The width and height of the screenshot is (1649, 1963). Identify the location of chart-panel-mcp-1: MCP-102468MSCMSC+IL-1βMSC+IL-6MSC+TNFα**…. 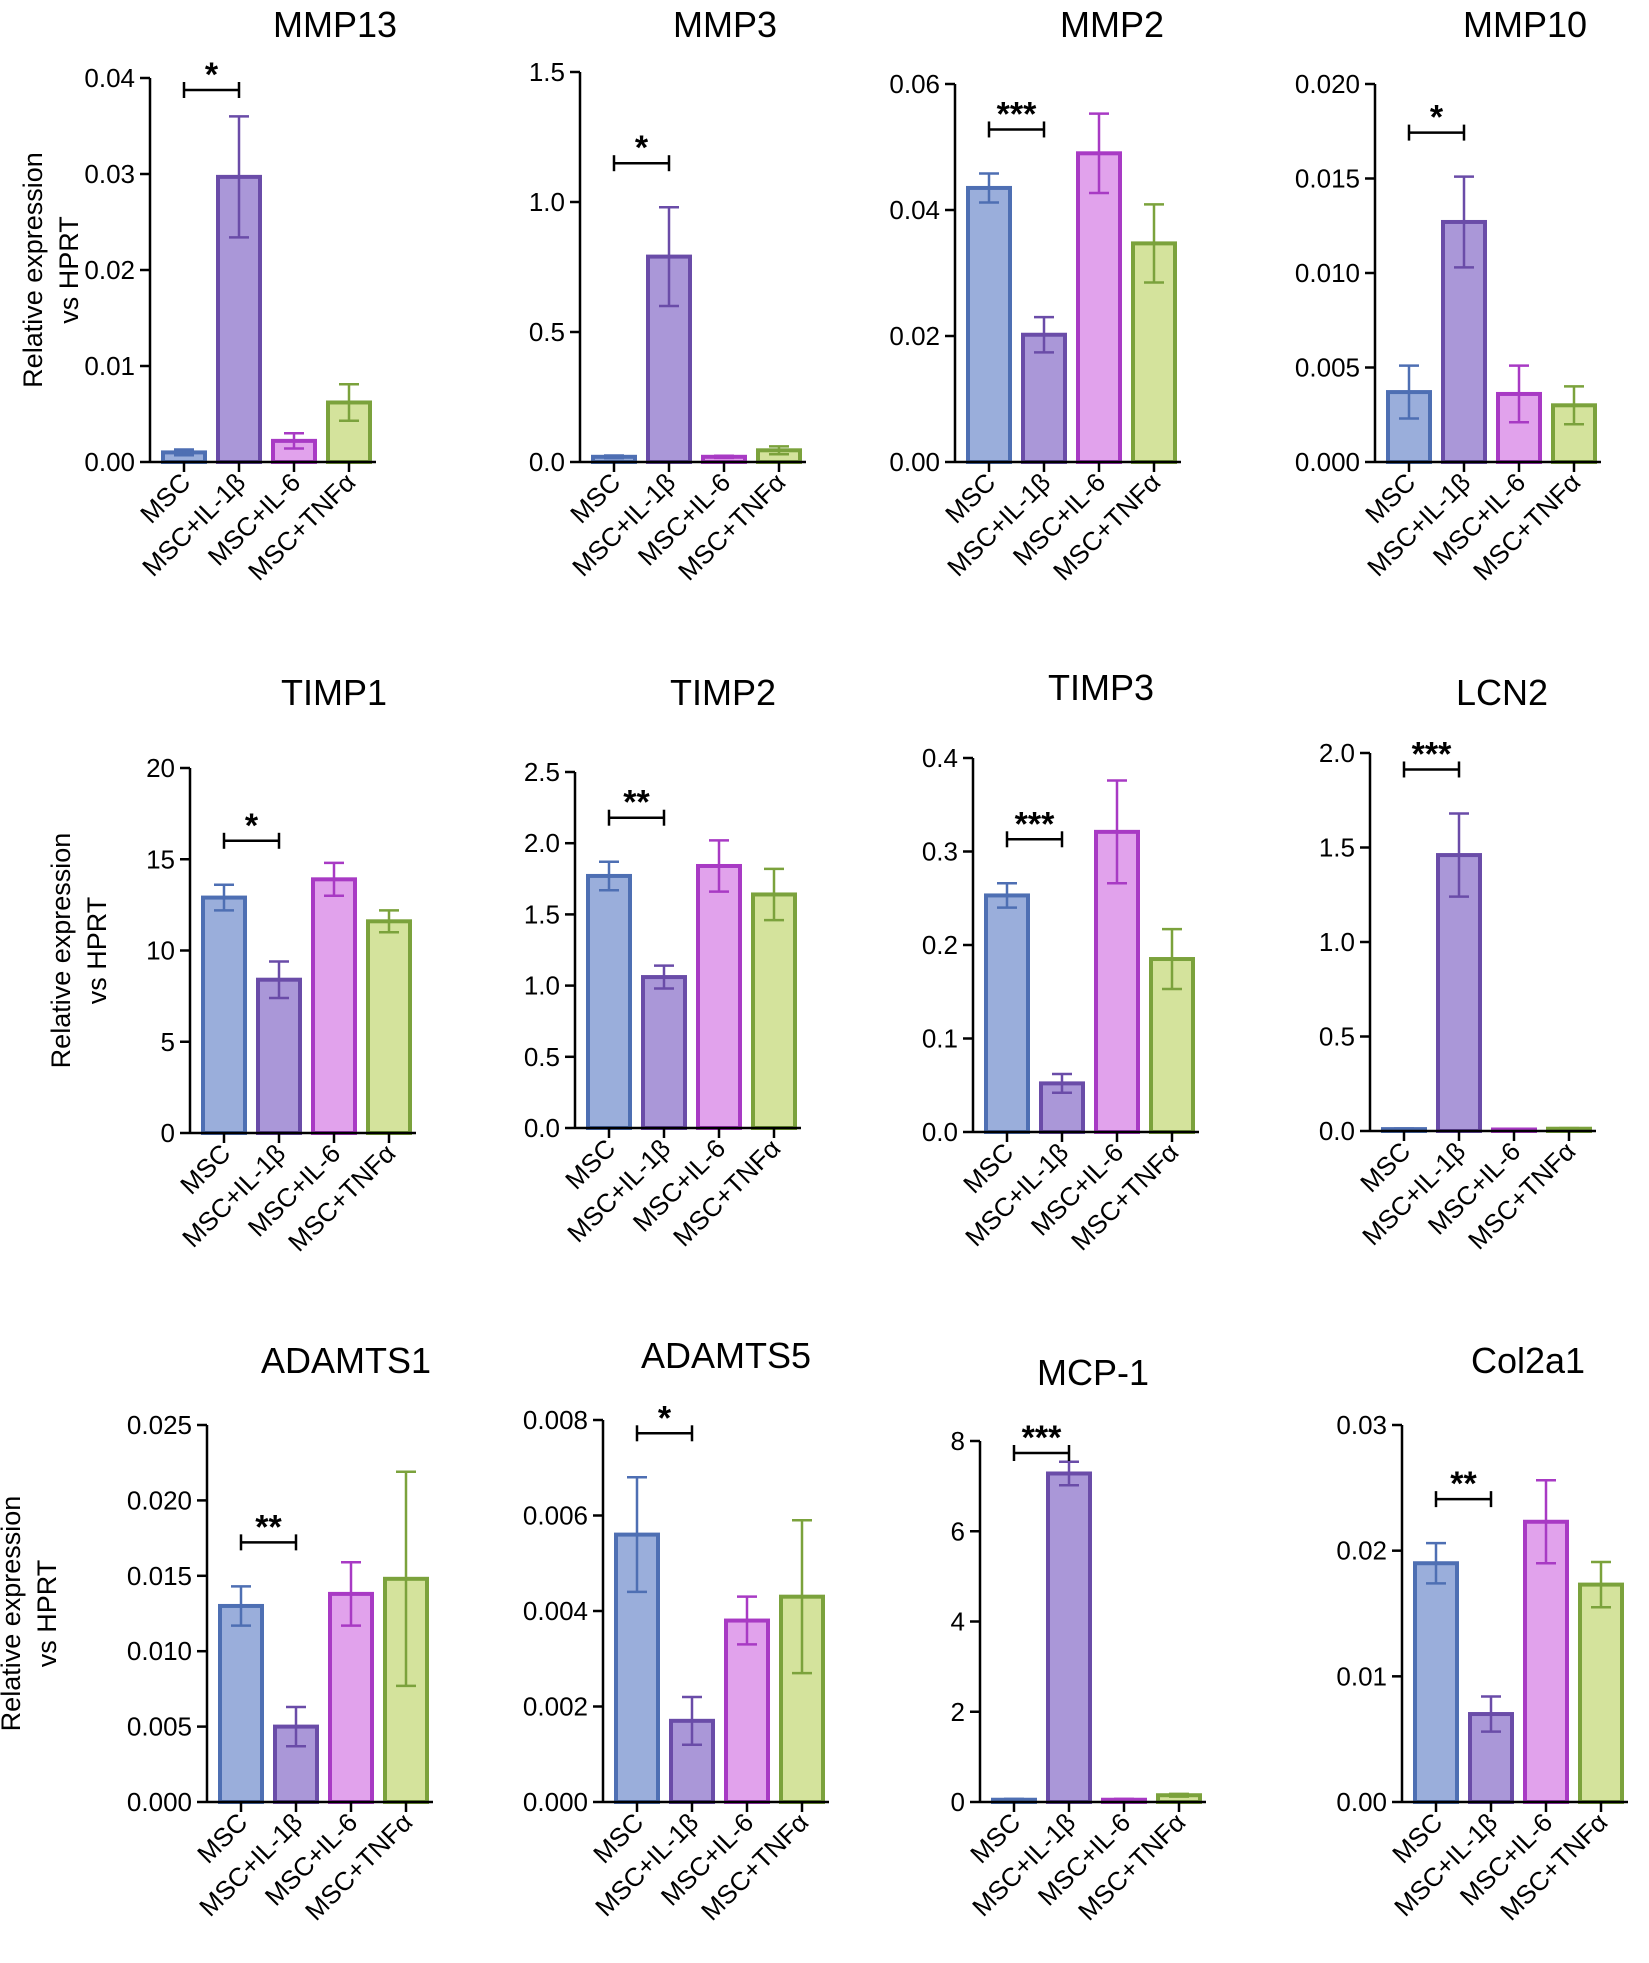
(1078, 1639).